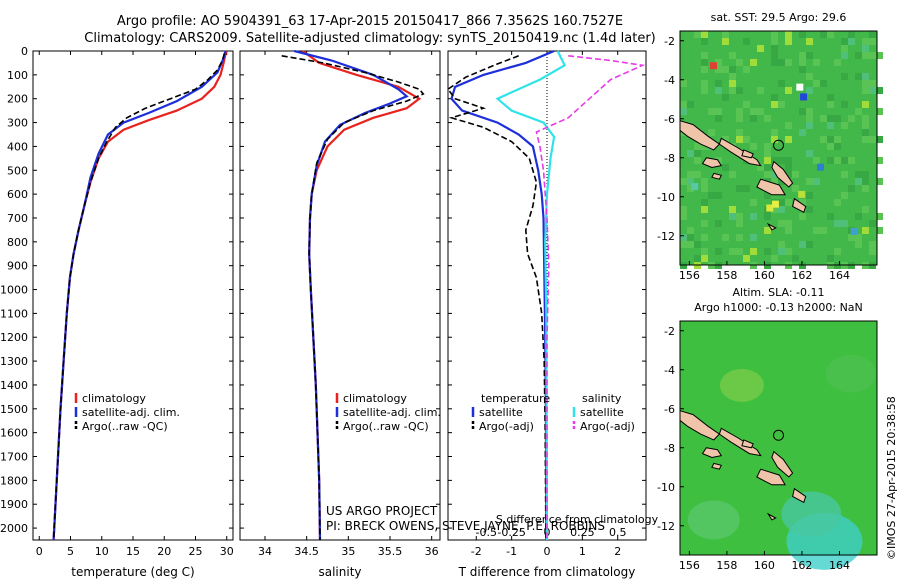 The width and height of the screenshot is (900, 580). Describe the element at coordinates (891, 478) in the screenshot. I see `timestamp-stamp: ©IMOS 27-Apr-2015 20:38:58` at that location.